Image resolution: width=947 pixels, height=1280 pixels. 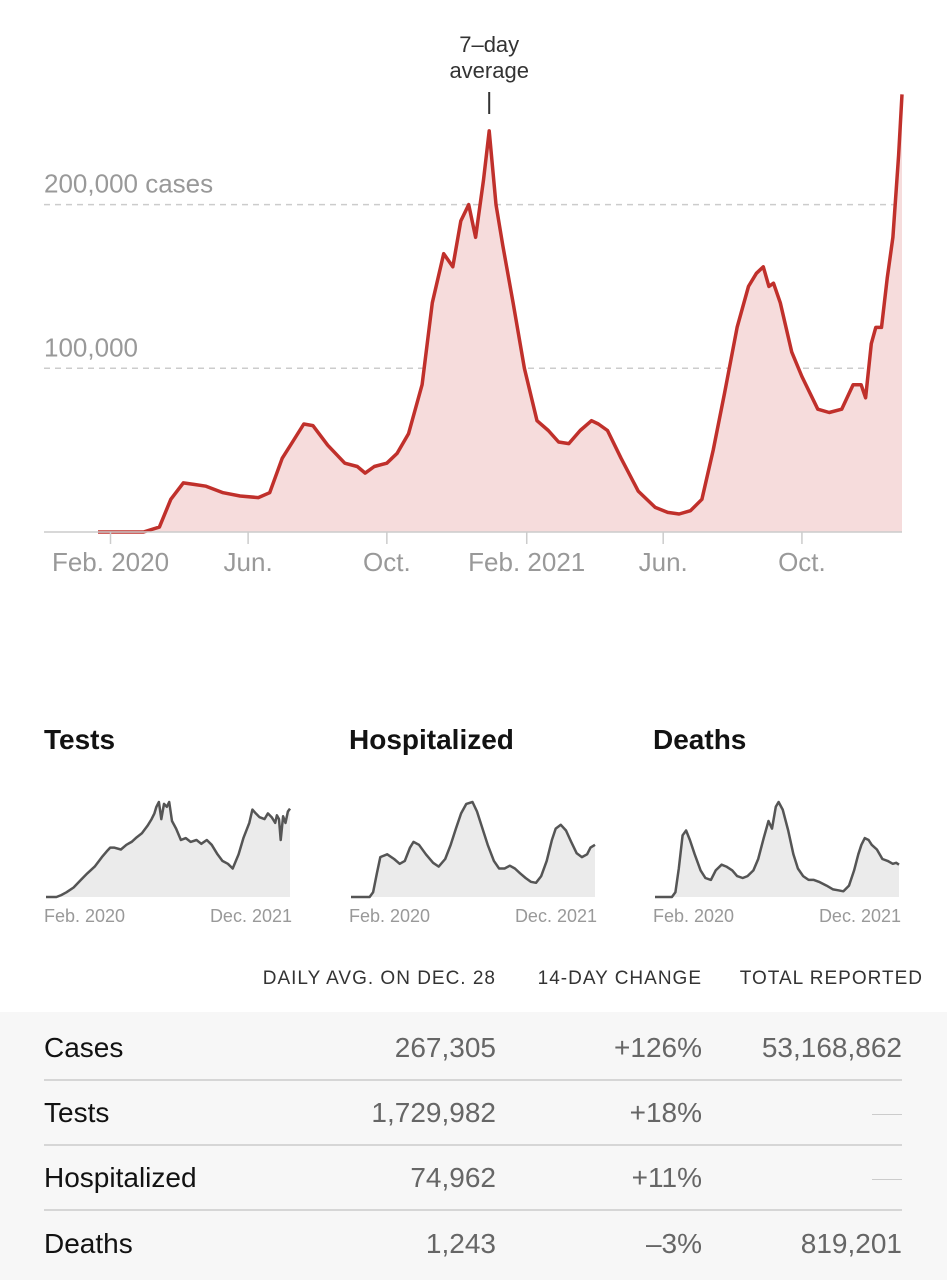 What do you see at coordinates (433, 1112) in the screenshot?
I see `daily-avg-value: 1,729,982` at bounding box center [433, 1112].